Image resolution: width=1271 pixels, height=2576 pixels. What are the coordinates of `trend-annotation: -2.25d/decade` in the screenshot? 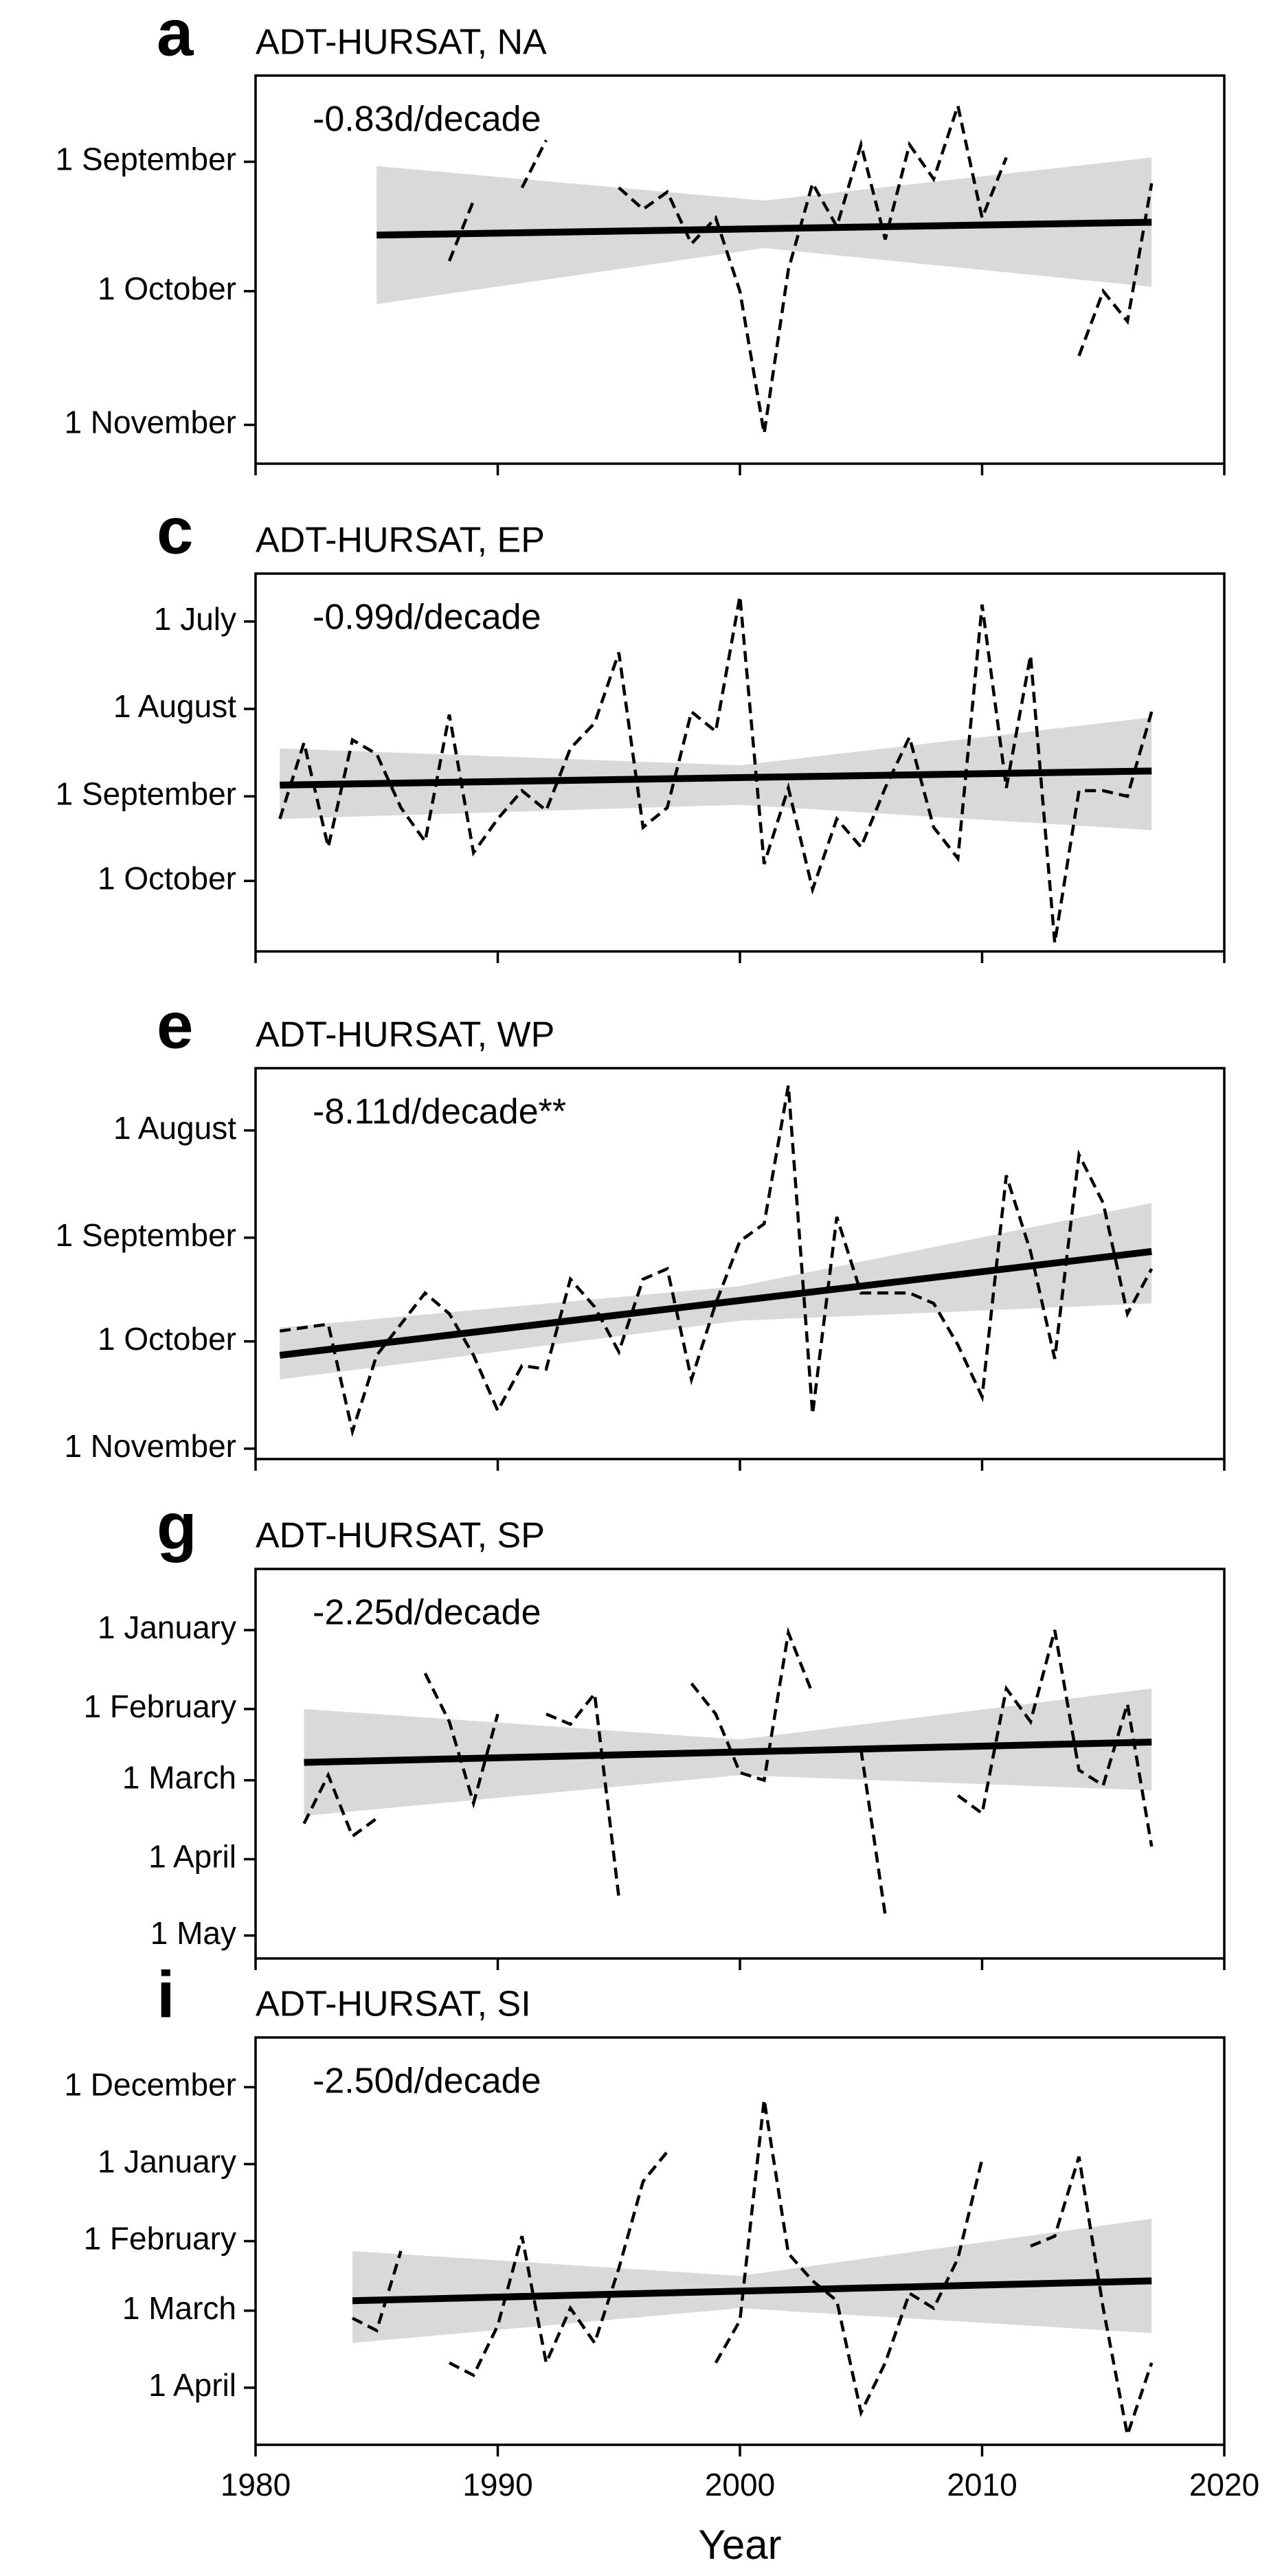 It's located at (427, 1613).